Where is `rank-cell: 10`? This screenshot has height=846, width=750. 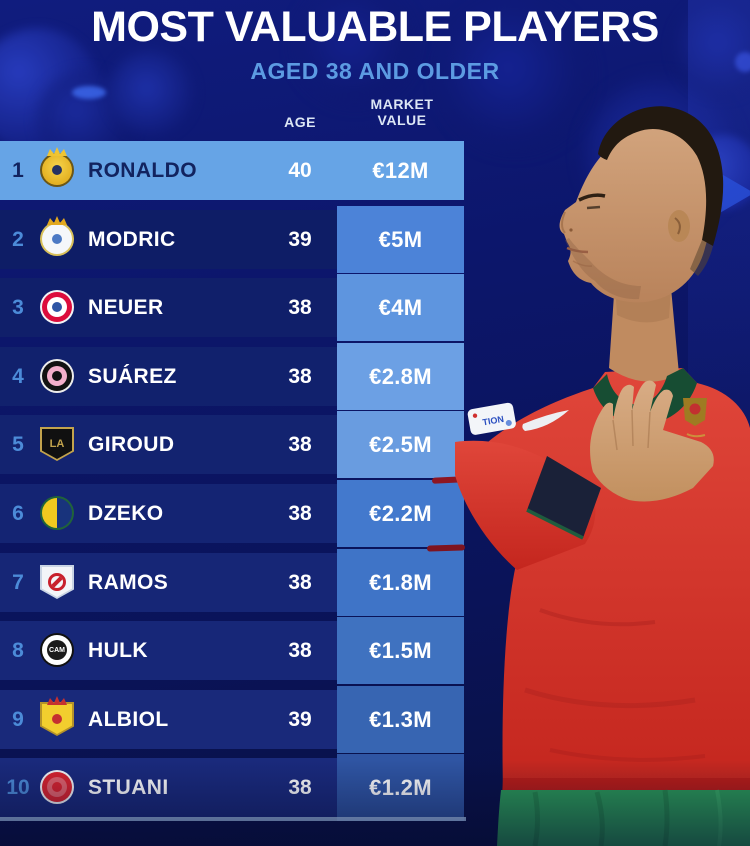
rank-cell: 10 is located at coordinates (18, 787).